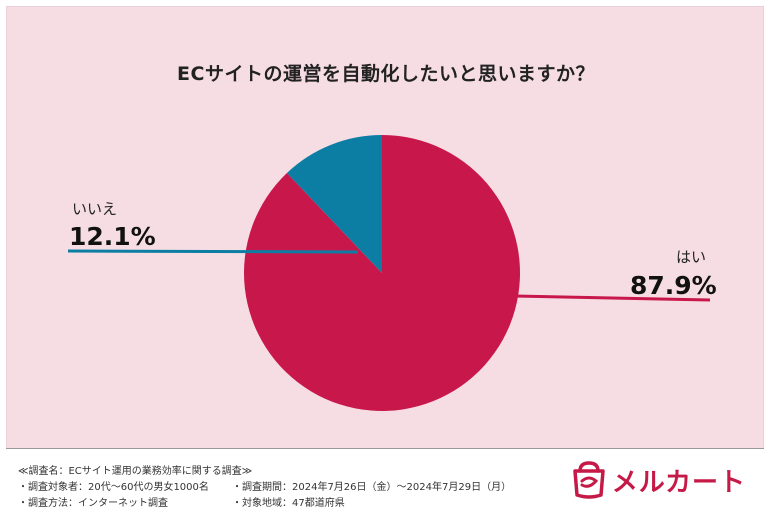 The width and height of the screenshot is (770, 529). What do you see at coordinates (113, 487) in the screenshot?
I see `survey-target: ・調査対象者：20代〜60代の男女1000名` at bounding box center [113, 487].